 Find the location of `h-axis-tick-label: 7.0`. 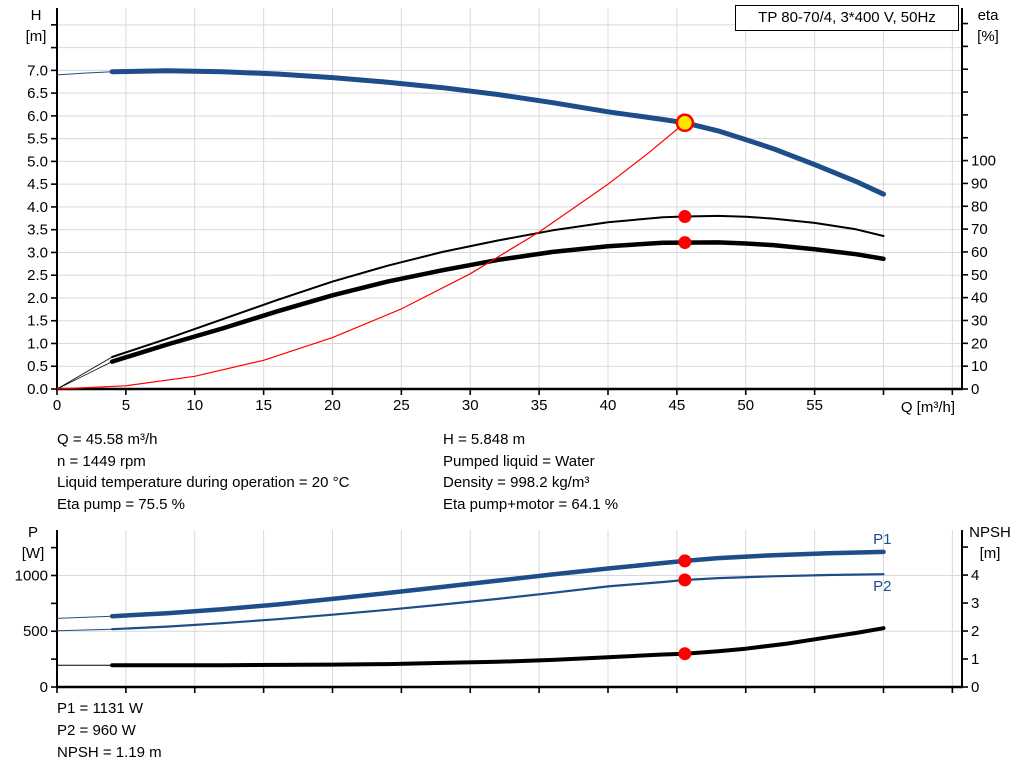

h-axis-tick-label: 7.0 is located at coordinates (37, 70).